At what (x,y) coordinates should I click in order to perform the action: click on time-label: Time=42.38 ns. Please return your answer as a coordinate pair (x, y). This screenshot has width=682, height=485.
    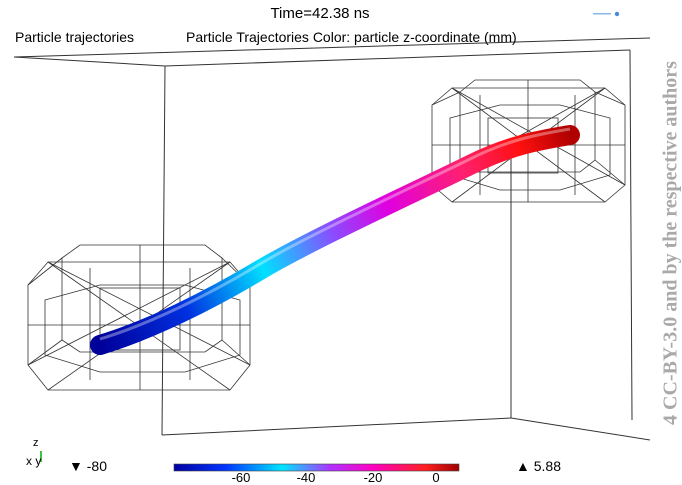
    Looking at the image, I should click on (320, 13).